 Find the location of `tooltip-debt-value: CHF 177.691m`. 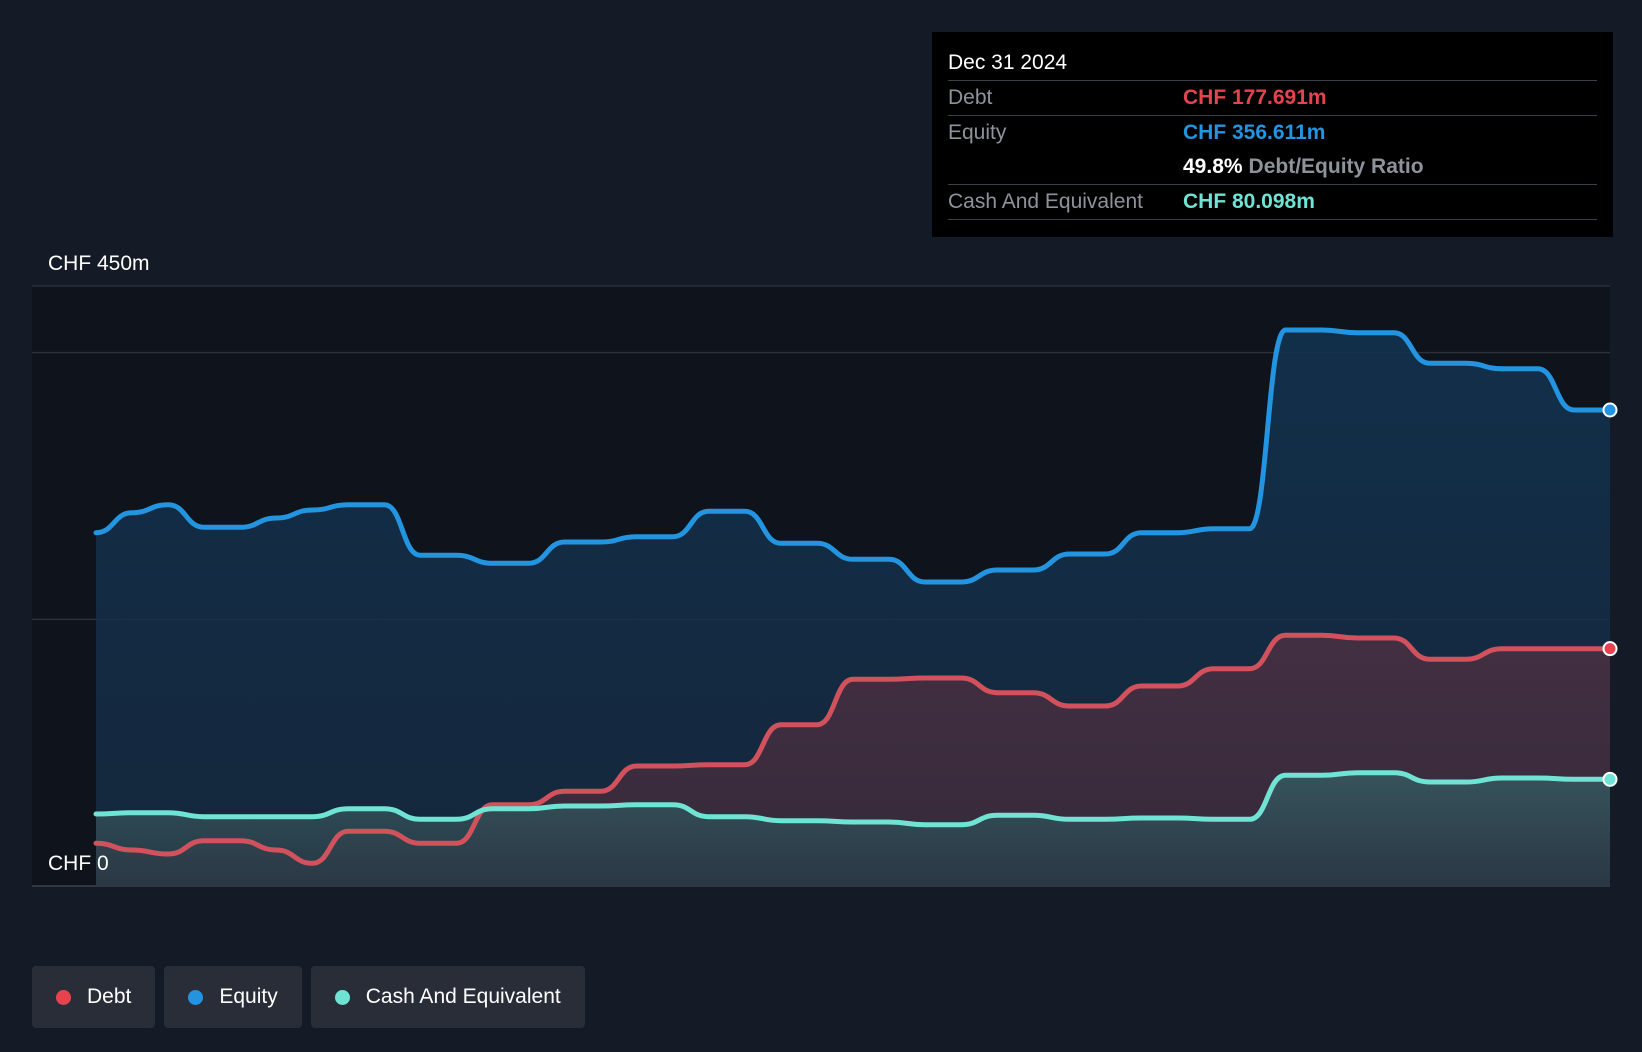

tooltip-debt-value: CHF 177.691m is located at coordinates (1255, 97).